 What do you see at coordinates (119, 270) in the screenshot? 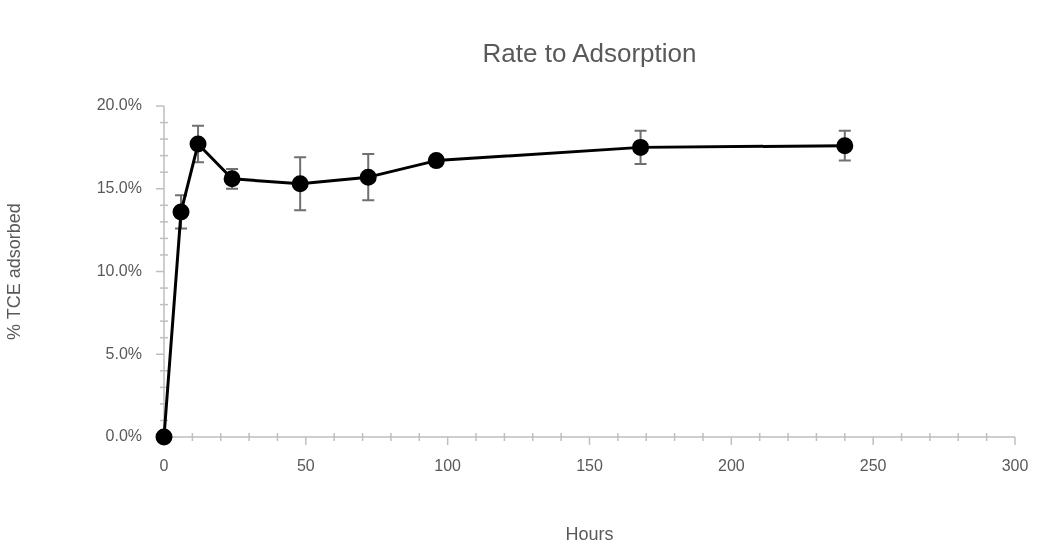
I see `y-tick-label: 10.0%` at bounding box center [119, 270].